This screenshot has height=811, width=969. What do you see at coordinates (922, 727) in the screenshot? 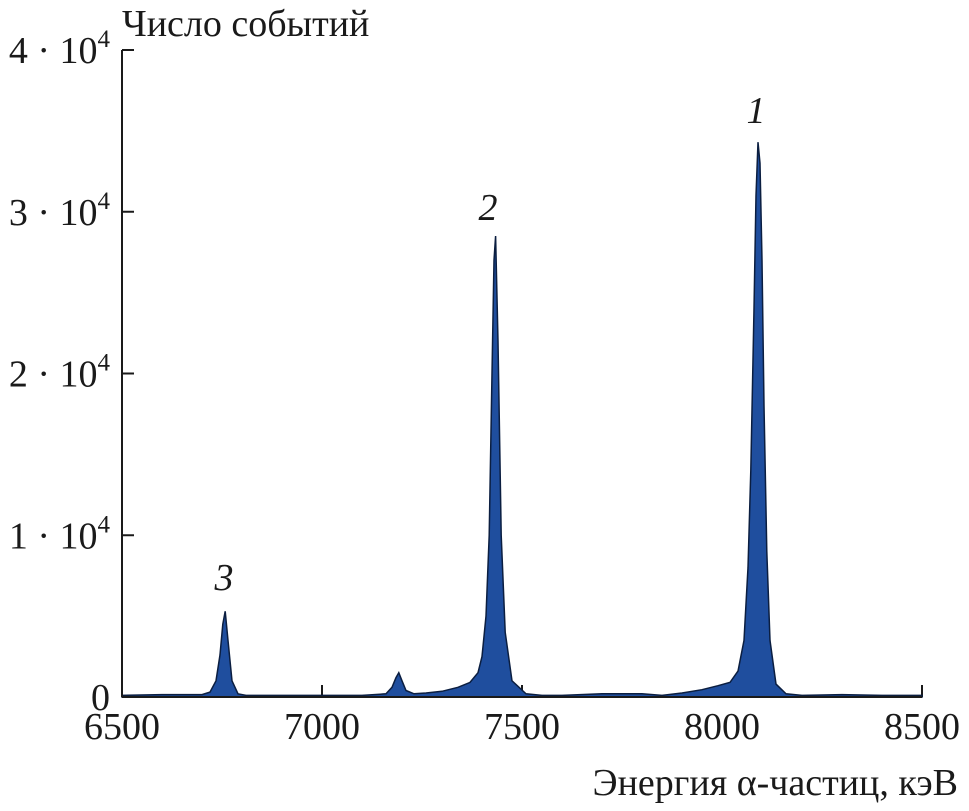
I see `x-tick-label: 8500` at bounding box center [922, 727].